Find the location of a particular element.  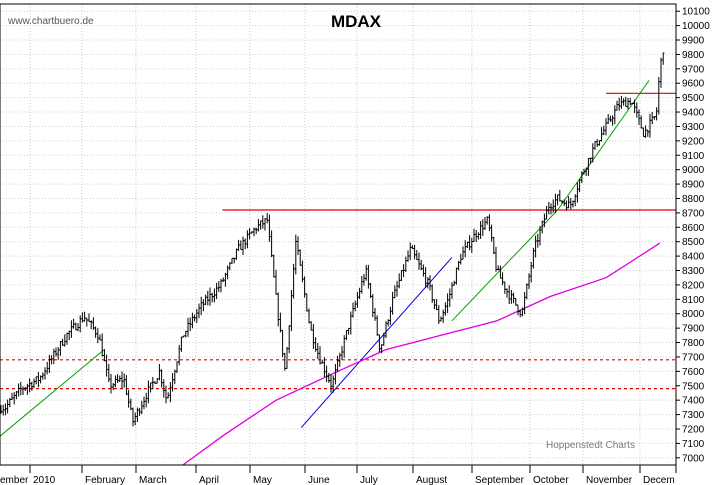

x-tick-label: September is located at coordinates (500, 480).